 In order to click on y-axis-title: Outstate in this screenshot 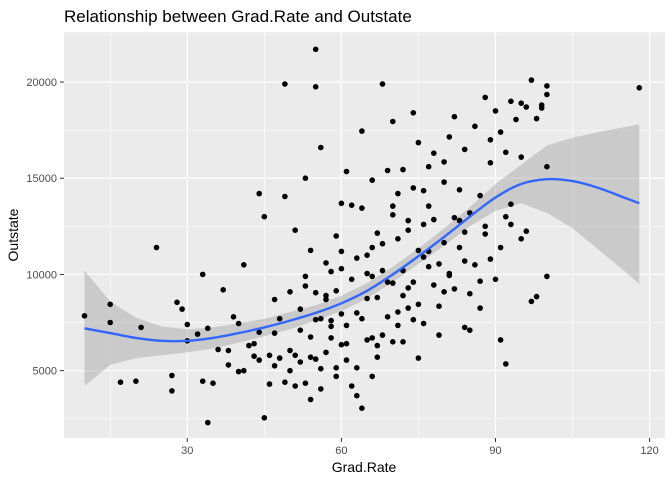, I will do `click(13, 234)`.